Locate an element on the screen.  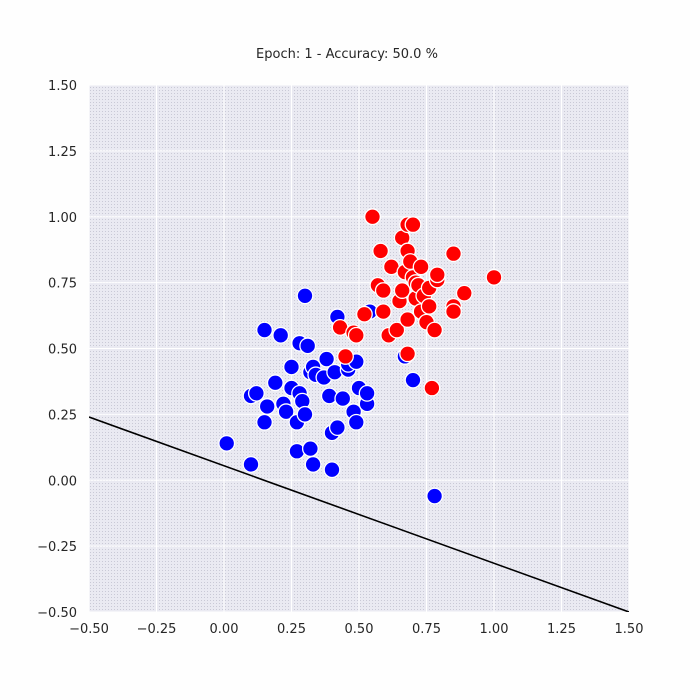
x-tick-label: 0.00 is located at coordinates (224, 629).